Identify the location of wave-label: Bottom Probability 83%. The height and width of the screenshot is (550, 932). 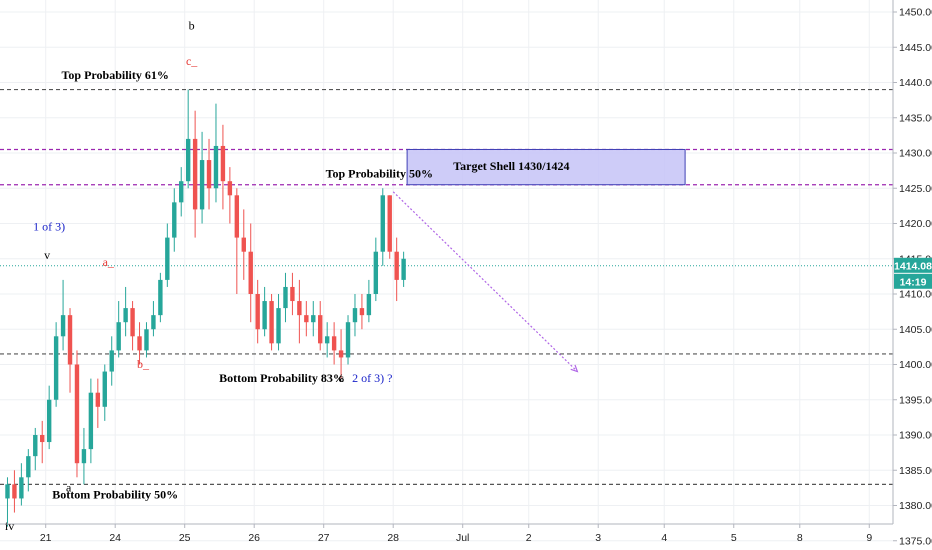
(282, 378).